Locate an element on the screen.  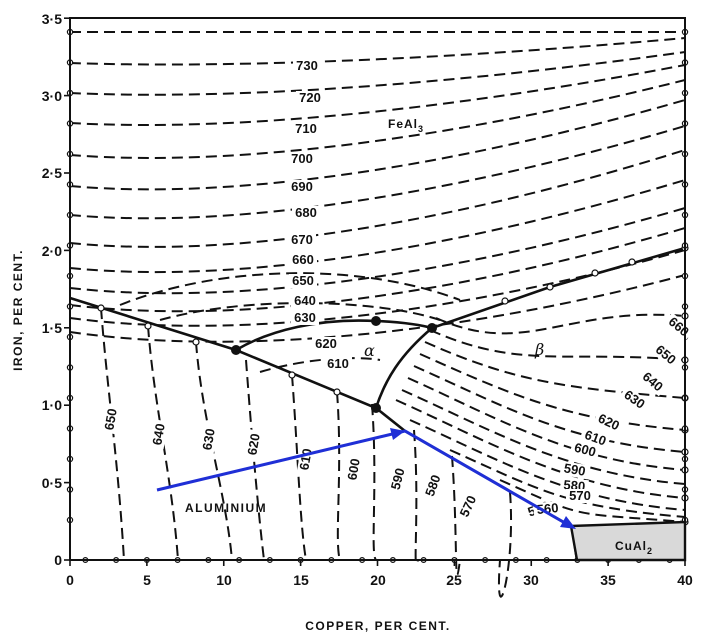
feal3-isotherm-label: 620 is located at coordinates (326, 343).